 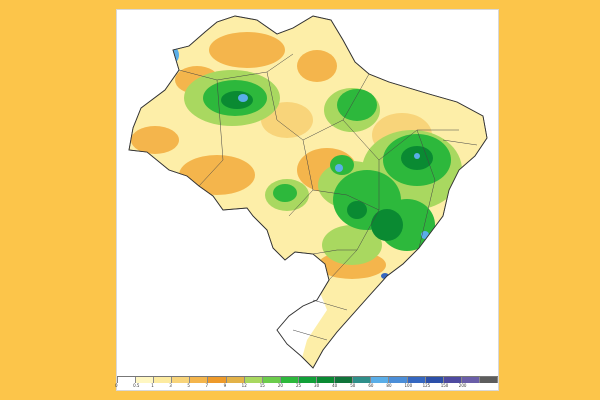 I want to click on legend-swatch, so click(x=488, y=380).